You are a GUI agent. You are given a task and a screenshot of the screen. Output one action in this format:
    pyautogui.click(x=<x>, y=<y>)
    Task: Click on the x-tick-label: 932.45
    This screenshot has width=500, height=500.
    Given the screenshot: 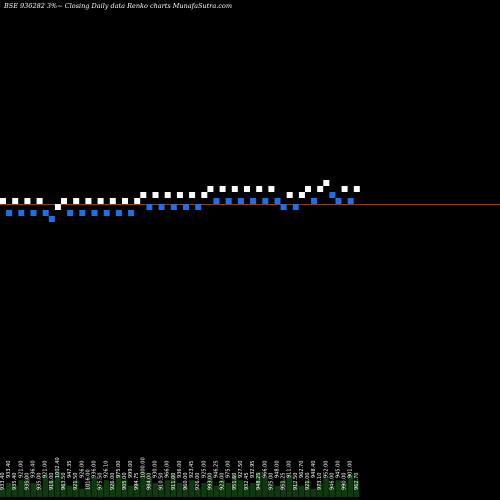 What is the action you would take?
    pyautogui.click(x=247, y=482)
    